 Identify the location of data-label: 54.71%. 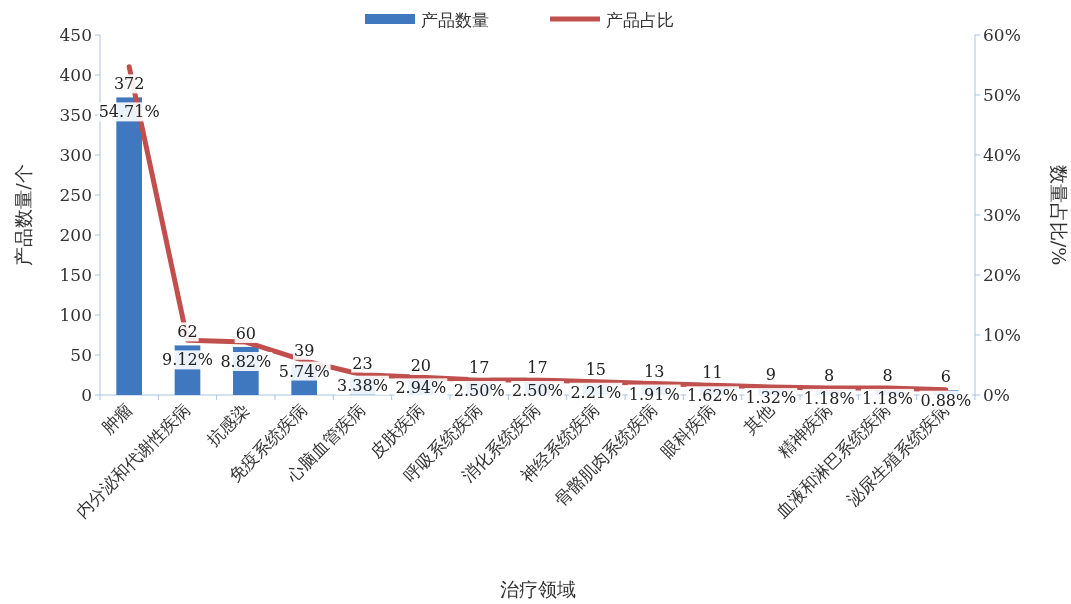
(129, 112).